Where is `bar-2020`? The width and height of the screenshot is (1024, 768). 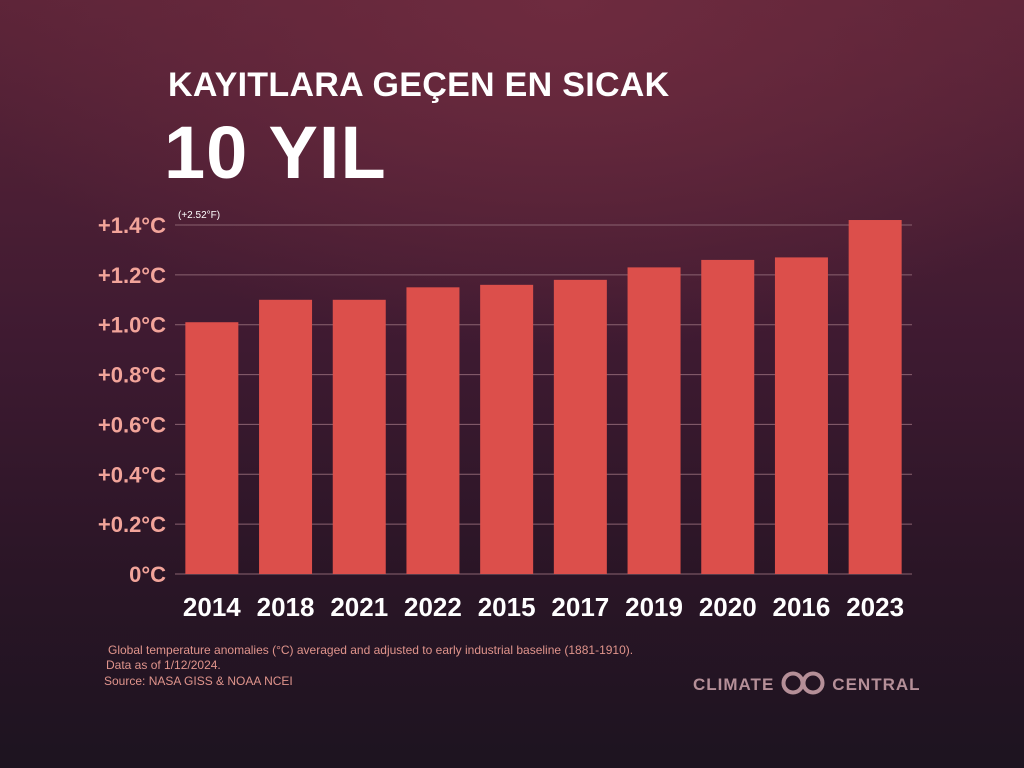
bar-2020 is located at coordinates (728, 416).